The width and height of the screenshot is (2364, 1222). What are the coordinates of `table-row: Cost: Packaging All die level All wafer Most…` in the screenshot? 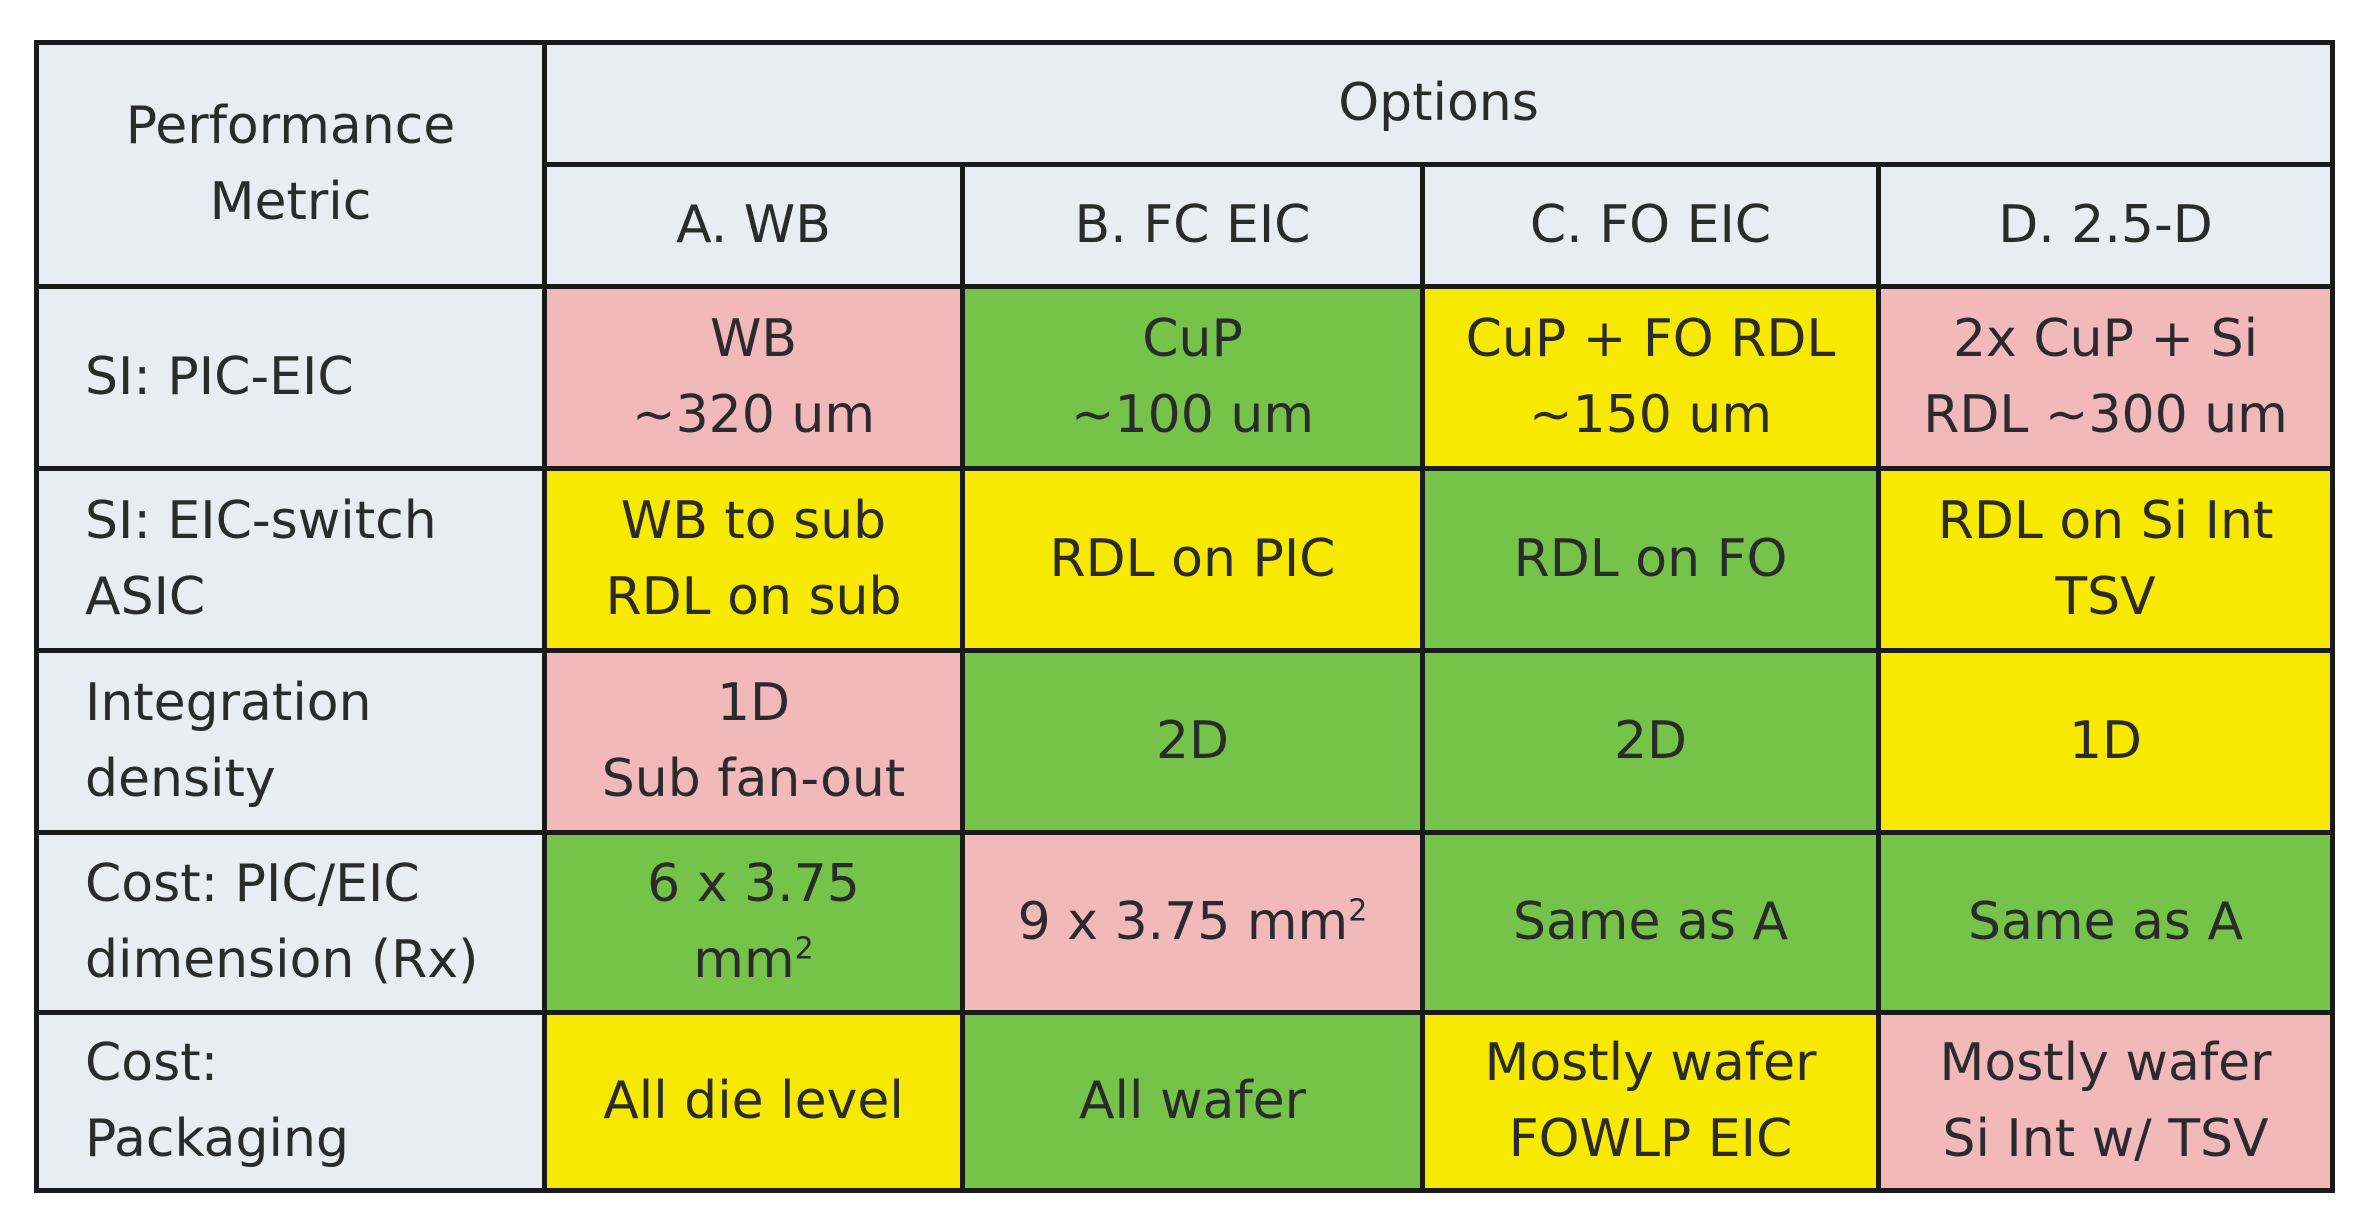 It's located at (1185, 1101).